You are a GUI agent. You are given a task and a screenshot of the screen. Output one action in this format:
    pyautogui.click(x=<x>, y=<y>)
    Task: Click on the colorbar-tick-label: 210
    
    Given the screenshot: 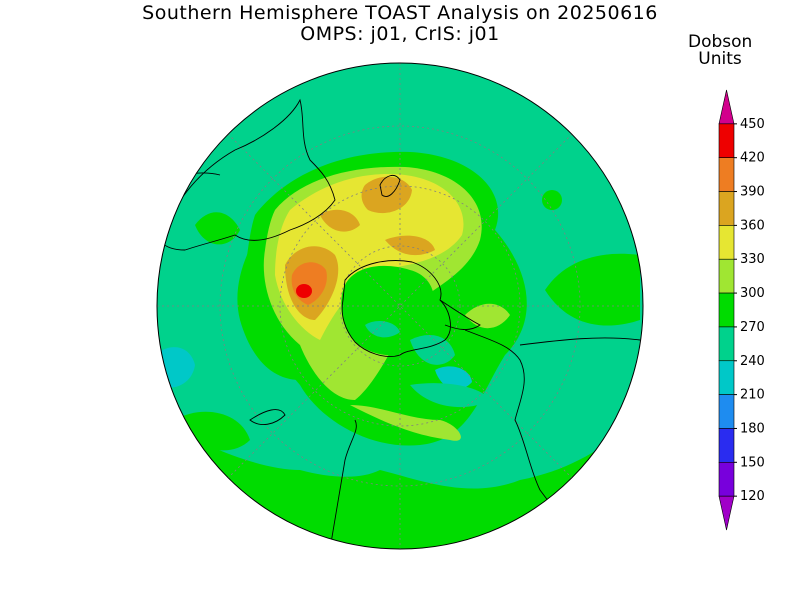 What is the action you would take?
    pyautogui.click(x=752, y=395)
    